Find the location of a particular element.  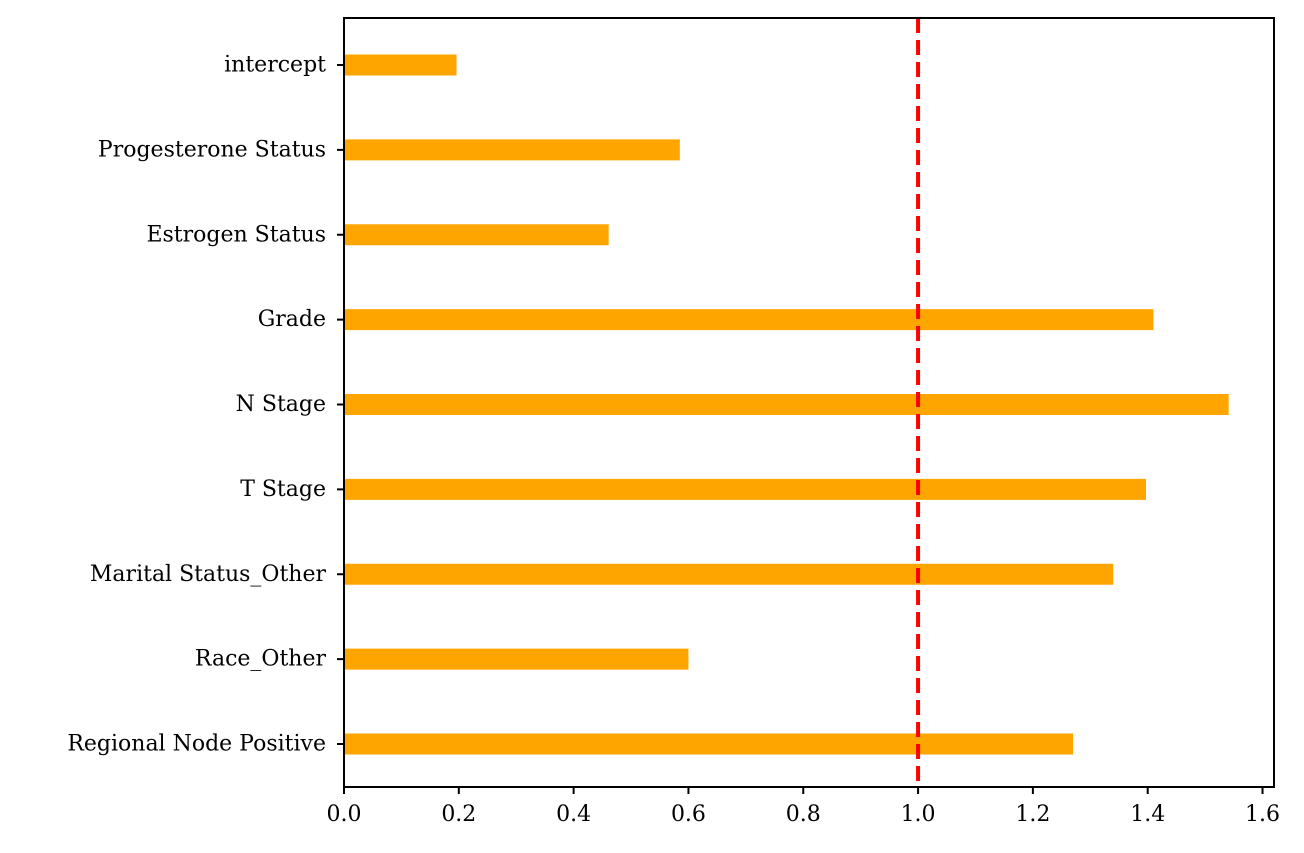

y-tick-label: Race_Other is located at coordinates (261, 659).